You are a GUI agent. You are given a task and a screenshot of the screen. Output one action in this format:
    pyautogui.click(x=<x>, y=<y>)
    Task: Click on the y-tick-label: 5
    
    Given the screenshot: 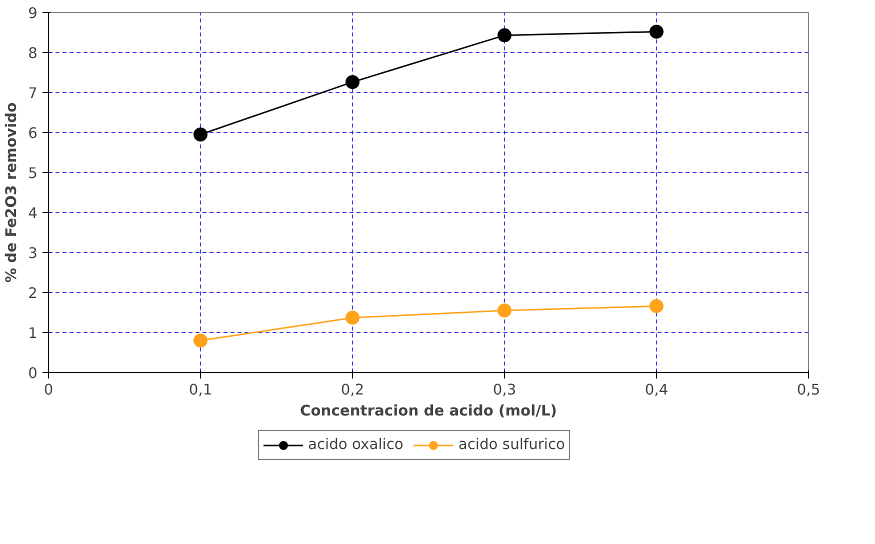 What is the action you would take?
    pyautogui.click(x=33, y=173)
    